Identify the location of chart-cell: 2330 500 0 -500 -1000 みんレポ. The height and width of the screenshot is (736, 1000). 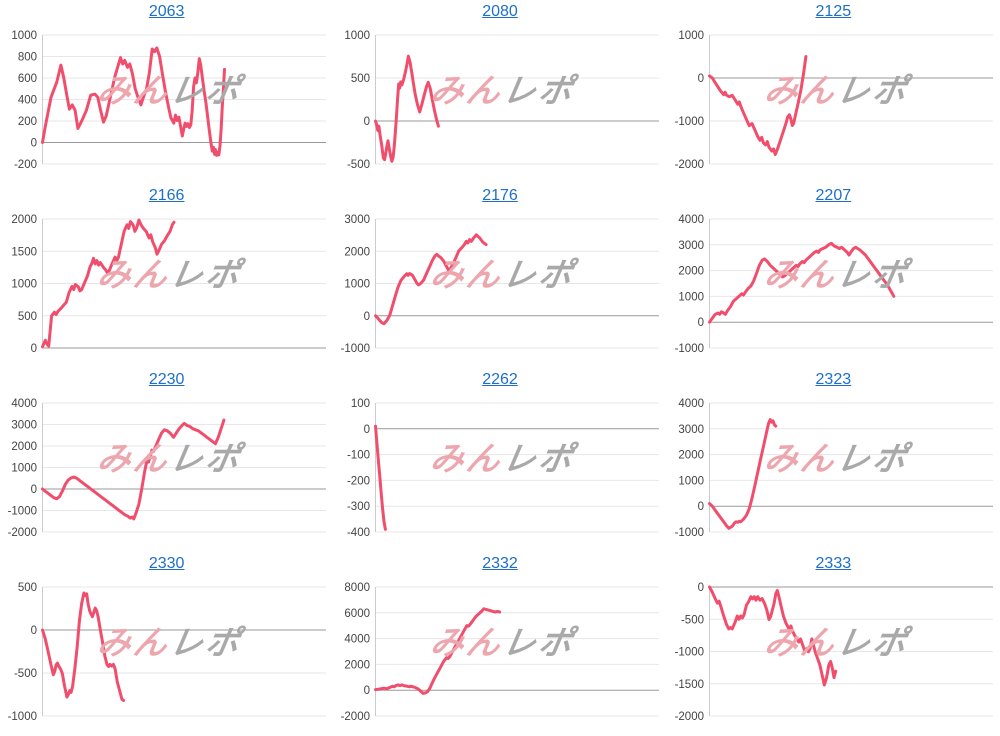
(166, 644).